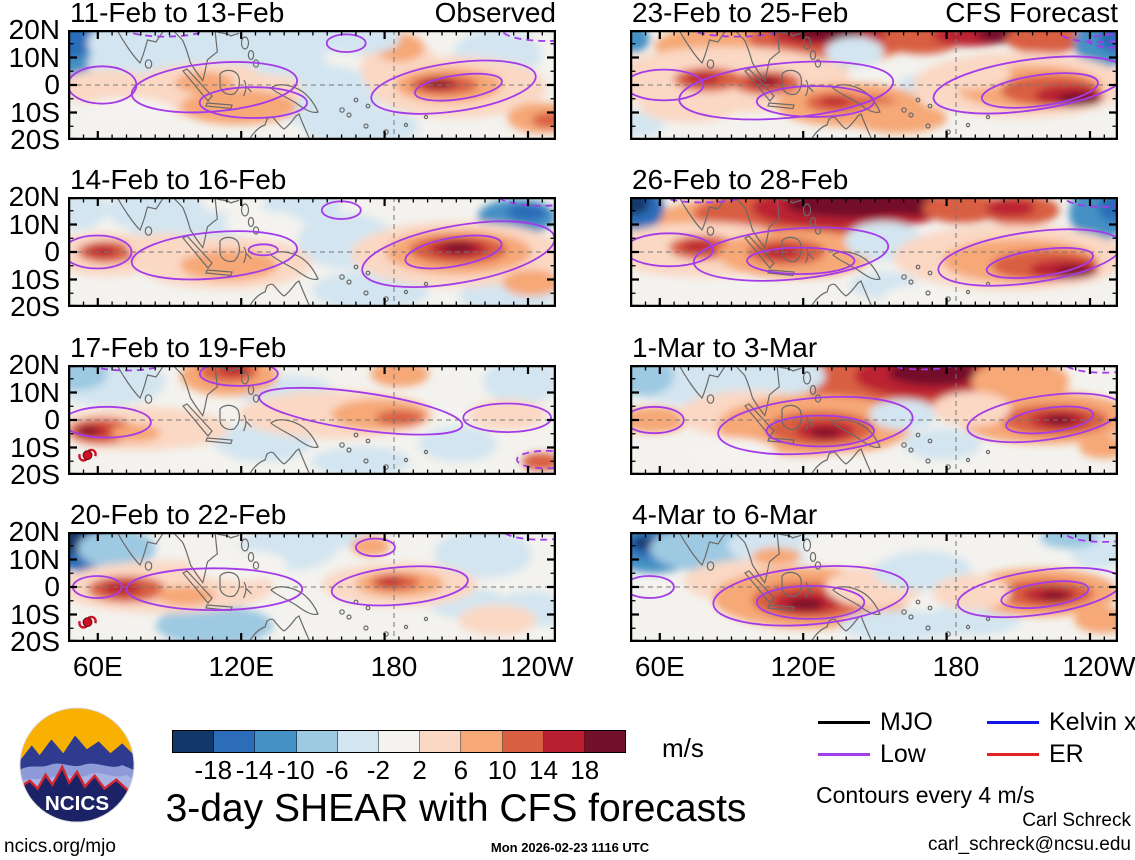 The height and width of the screenshot is (860, 1135). I want to click on map-panel-6: 26-Feb to 28-Feb, so click(874, 236).